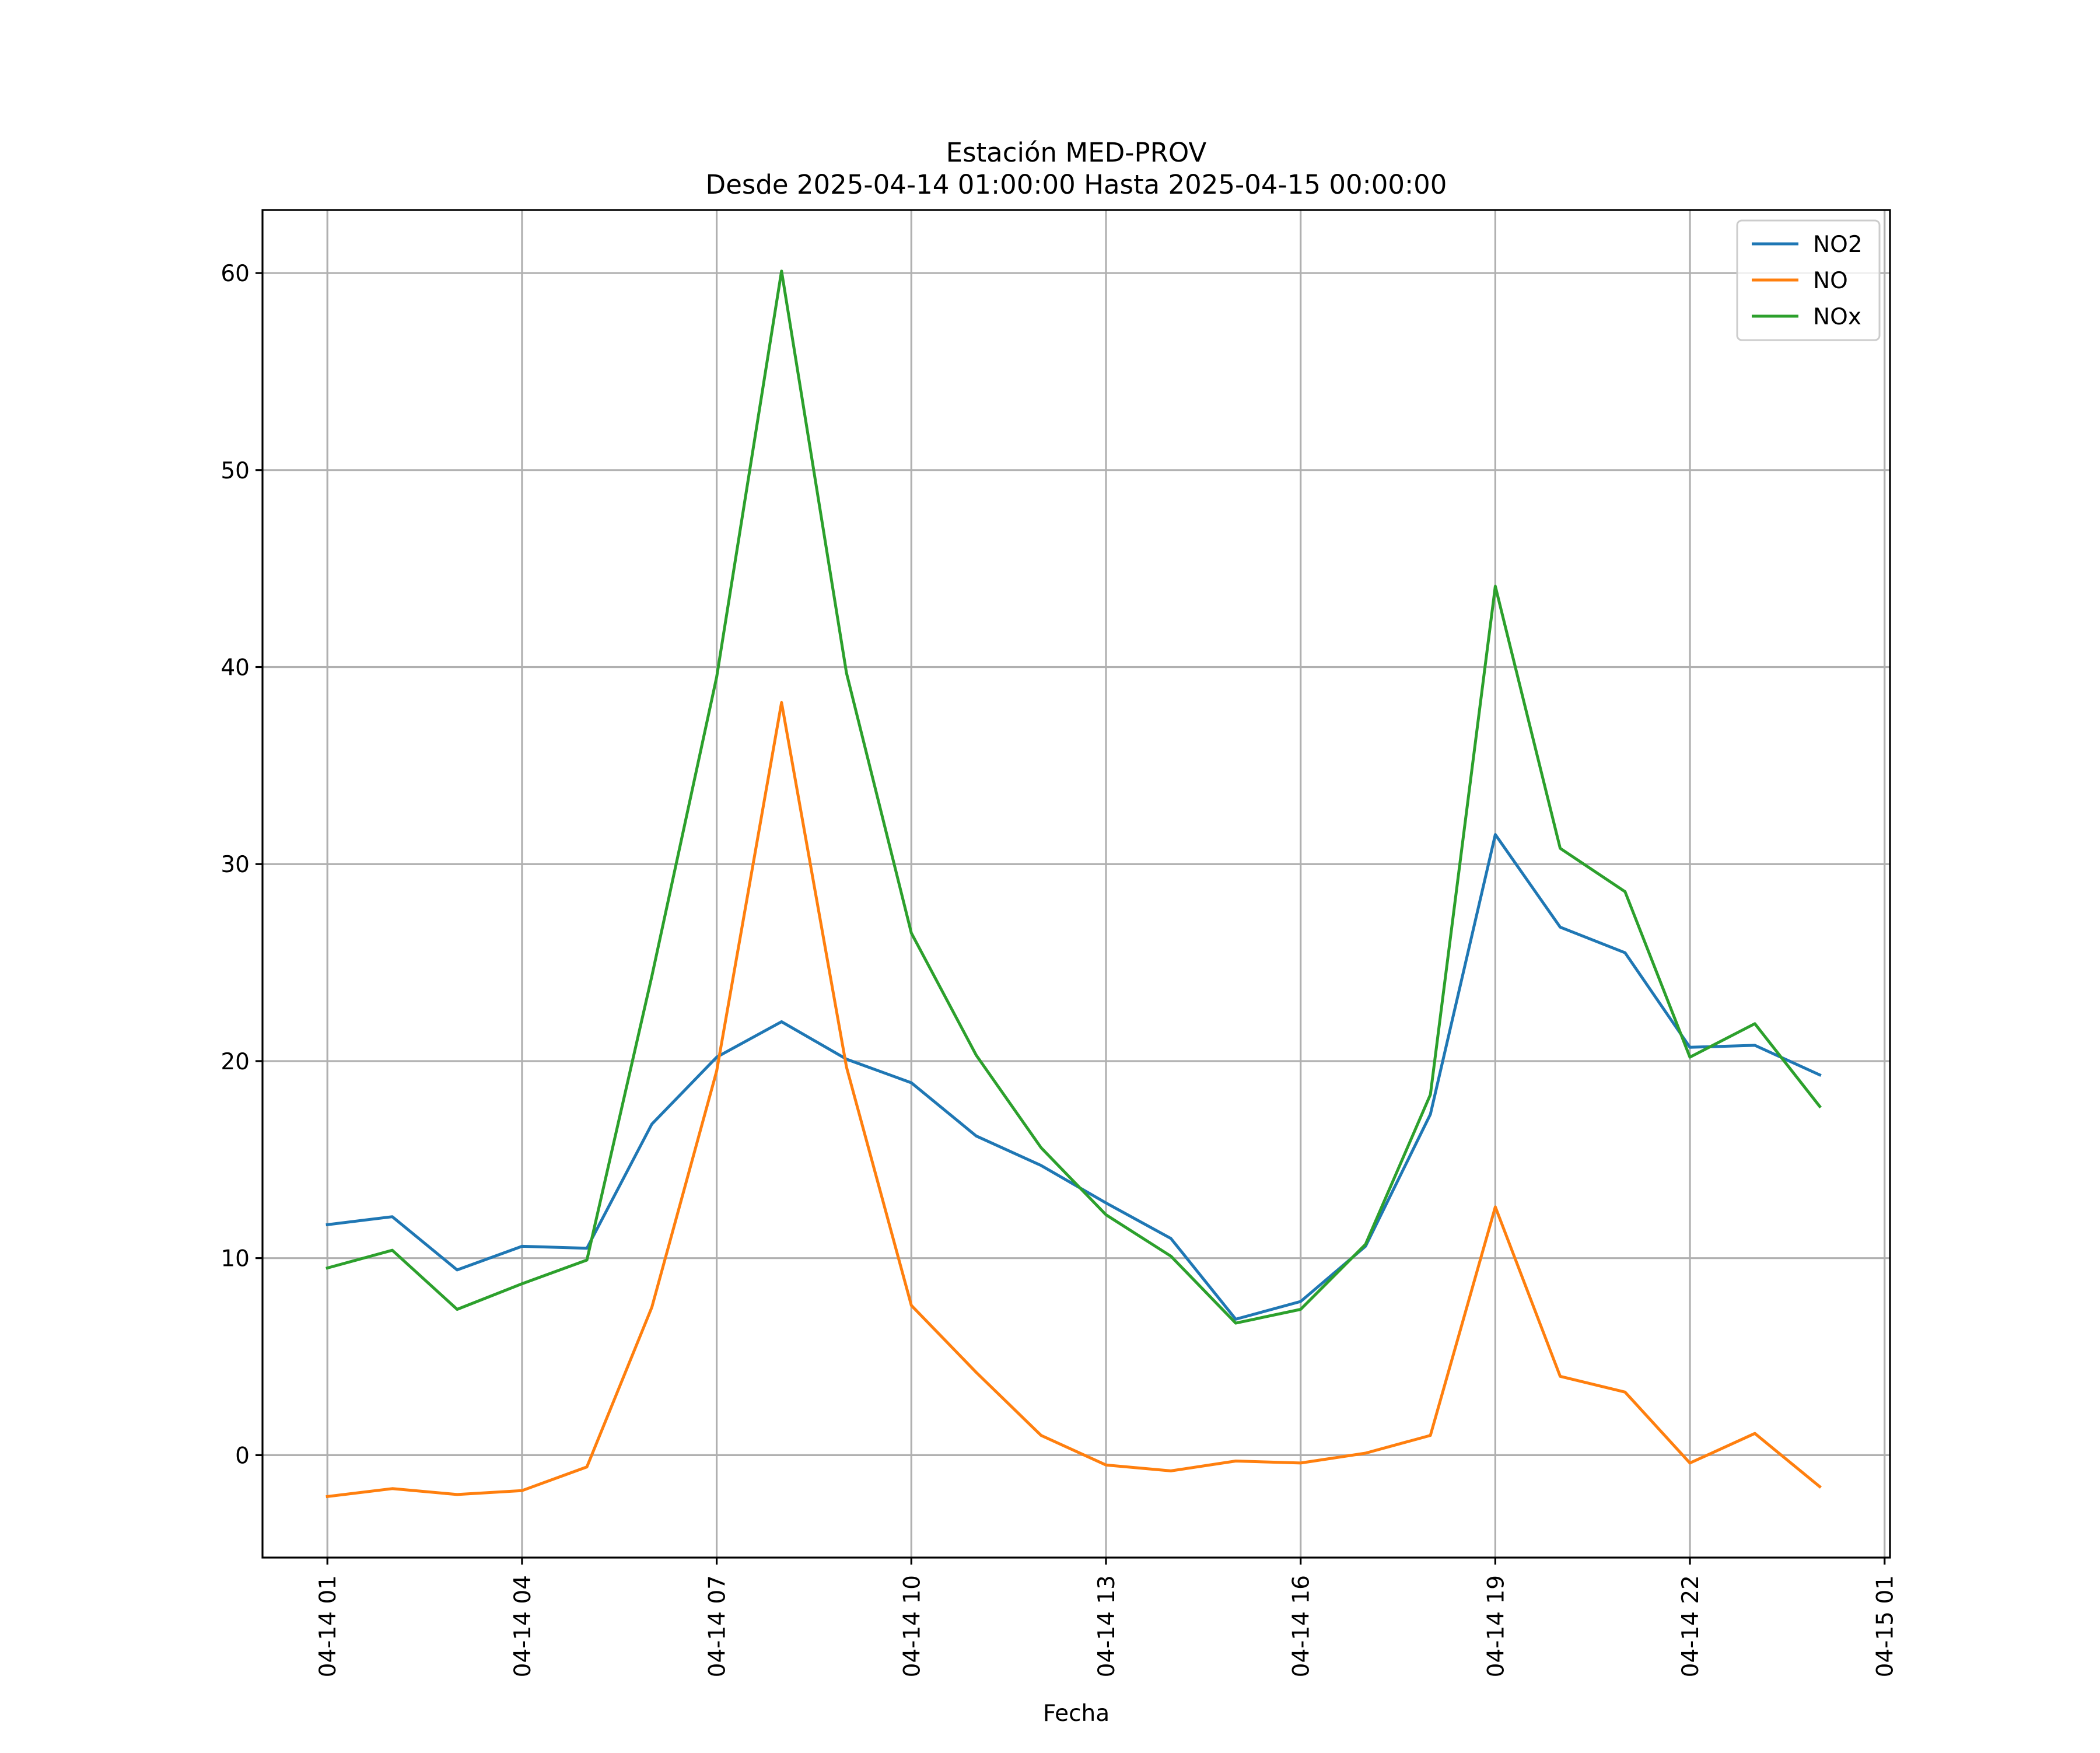 This screenshot has width=2100, height=1753. What do you see at coordinates (1831, 281) in the screenshot?
I see `legend-label-no: NO` at bounding box center [1831, 281].